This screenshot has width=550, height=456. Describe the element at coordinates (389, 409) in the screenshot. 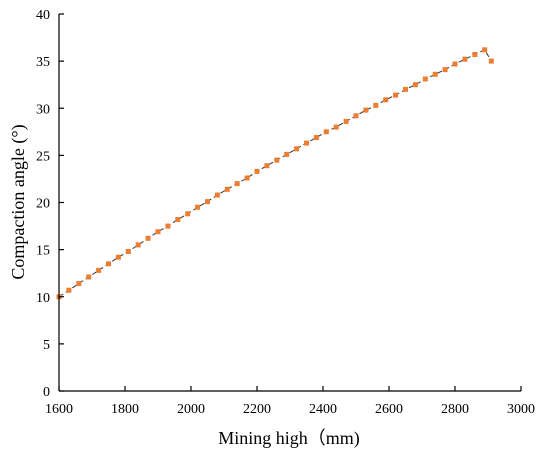

I see `x-tick-label: 2600` at that location.